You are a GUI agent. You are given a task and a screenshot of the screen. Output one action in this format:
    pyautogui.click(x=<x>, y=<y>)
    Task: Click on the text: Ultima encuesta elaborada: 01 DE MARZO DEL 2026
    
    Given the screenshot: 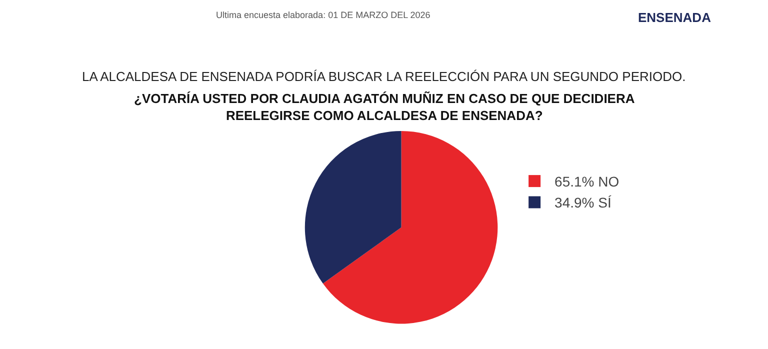 What is the action you would take?
    pyautogui.click(x=323, y=15)
    